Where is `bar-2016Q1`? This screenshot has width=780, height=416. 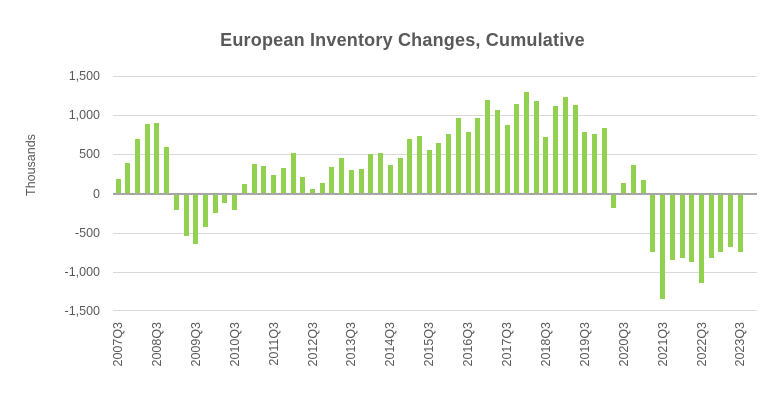
bar-2016Q1 is located at coordinates (449, 163).